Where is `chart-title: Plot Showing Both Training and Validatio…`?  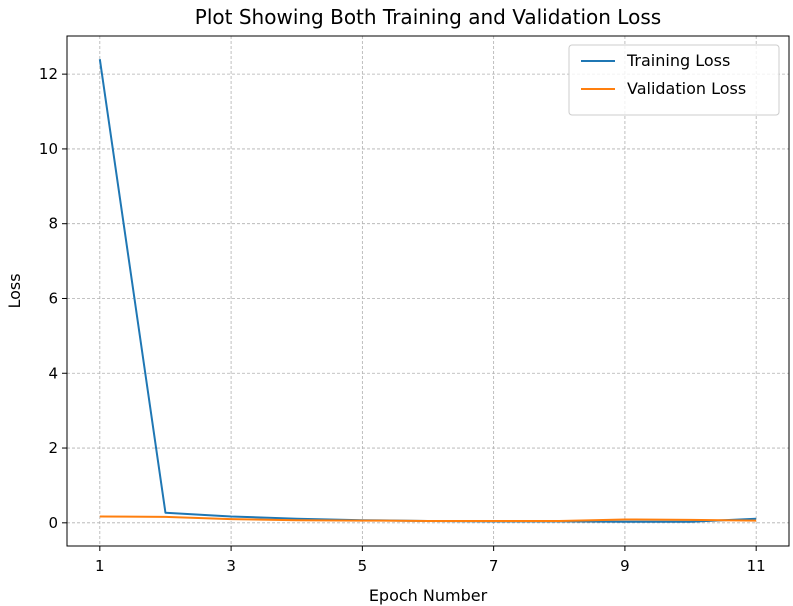
chart-title: Plot Showing Both Training and Validatio… is located at coordinates (428, 17).